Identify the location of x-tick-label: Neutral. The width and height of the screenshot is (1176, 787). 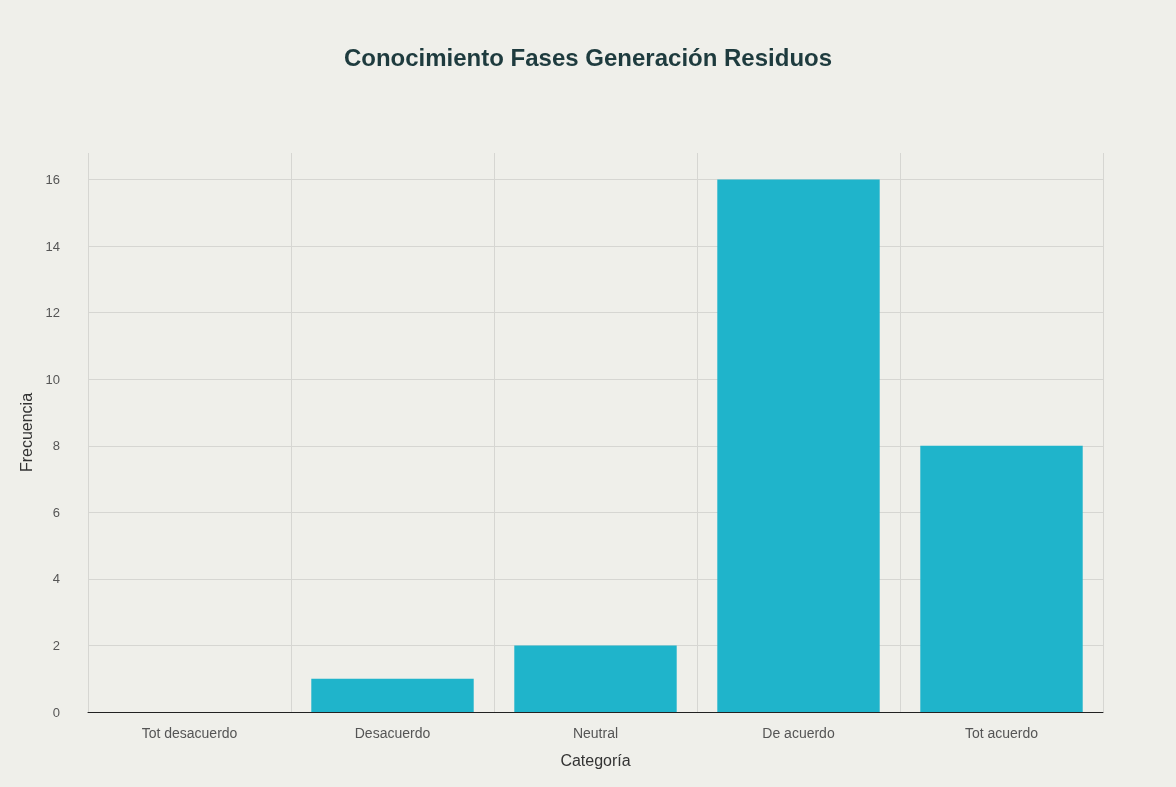
(595, 733).